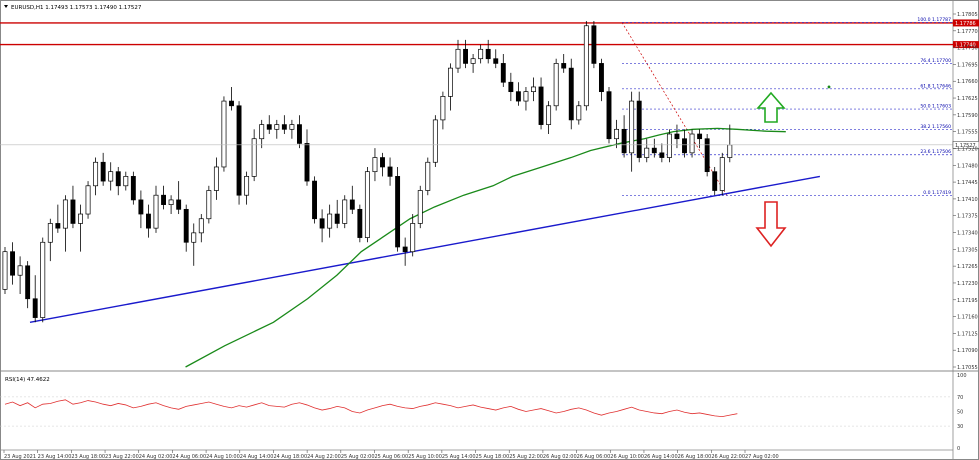  What do you see at coordinates (27, 380) in the screenshot?
I see `rsi-header: RSI(14) 47.4622` at bounding box center [27, 380].